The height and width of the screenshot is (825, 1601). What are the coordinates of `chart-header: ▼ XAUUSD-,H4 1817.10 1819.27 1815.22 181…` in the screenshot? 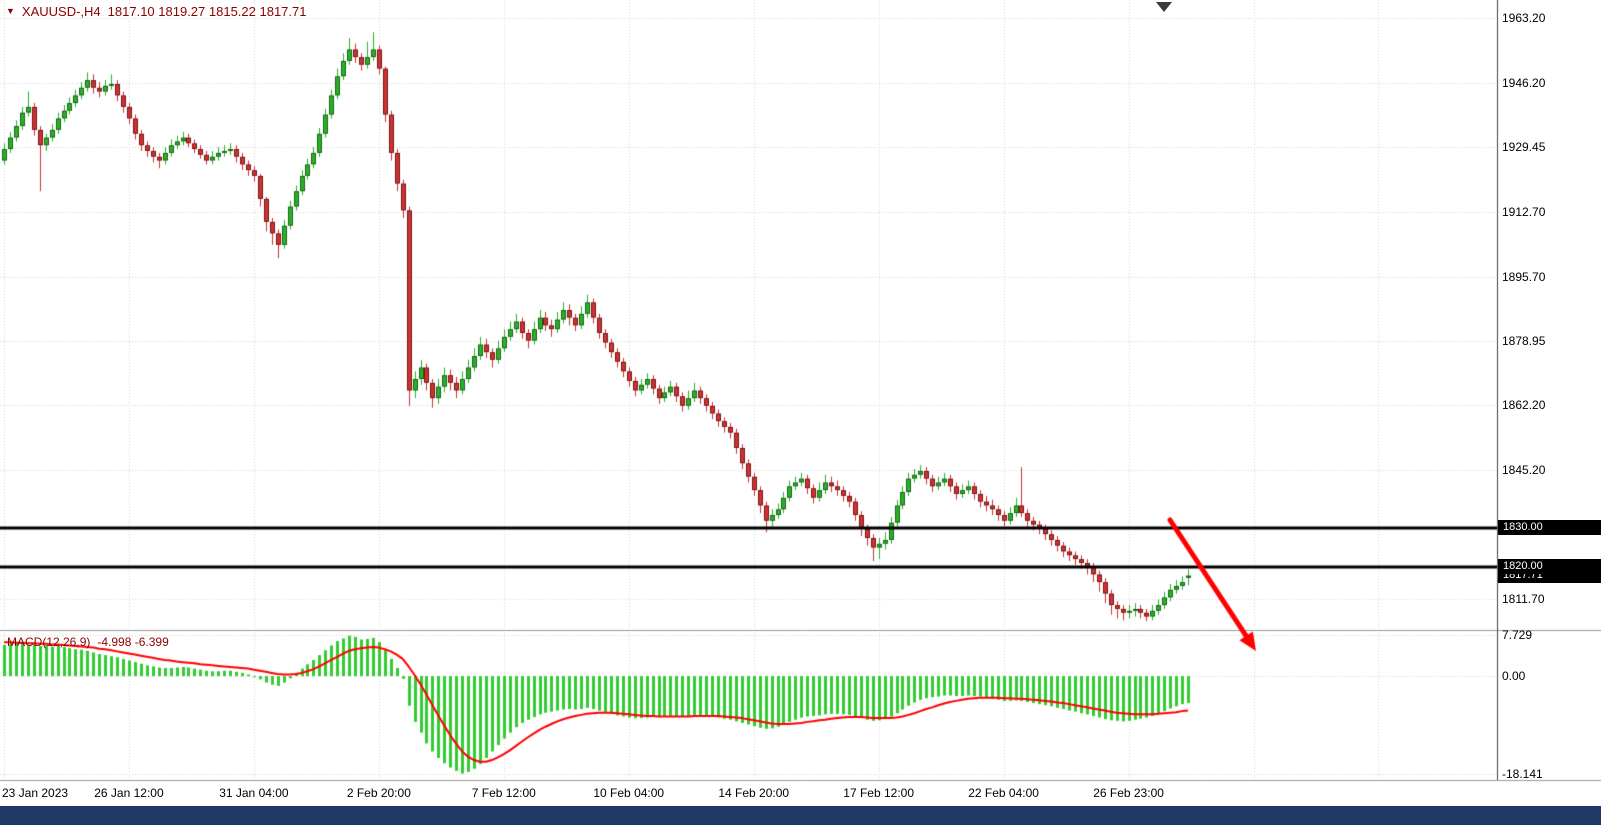 It's located at (156, 11).